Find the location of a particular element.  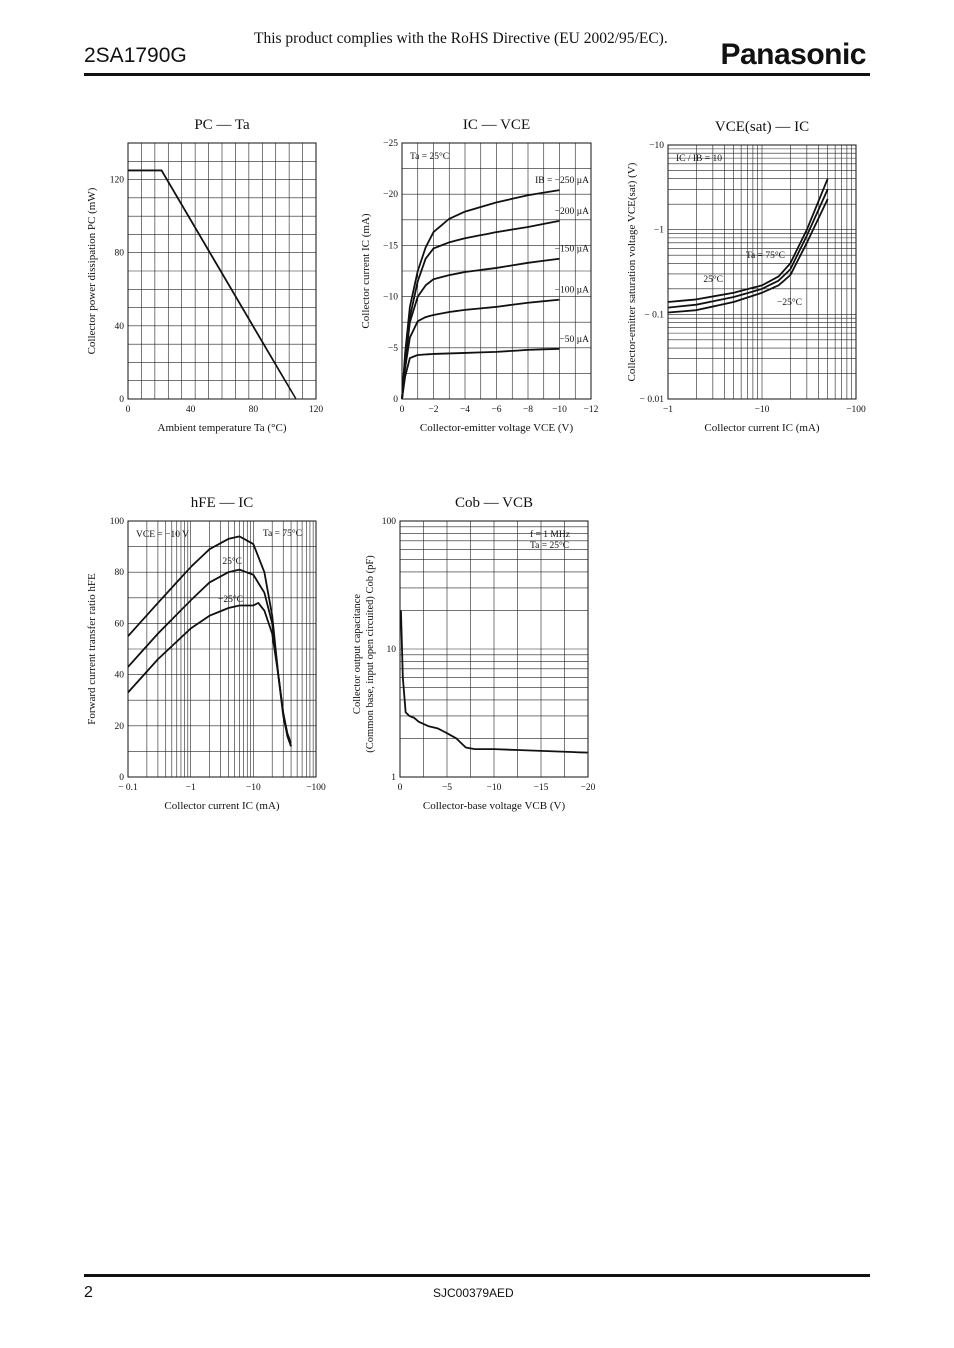

series-label-4: −100 µA is located at coordinates (572, 291).